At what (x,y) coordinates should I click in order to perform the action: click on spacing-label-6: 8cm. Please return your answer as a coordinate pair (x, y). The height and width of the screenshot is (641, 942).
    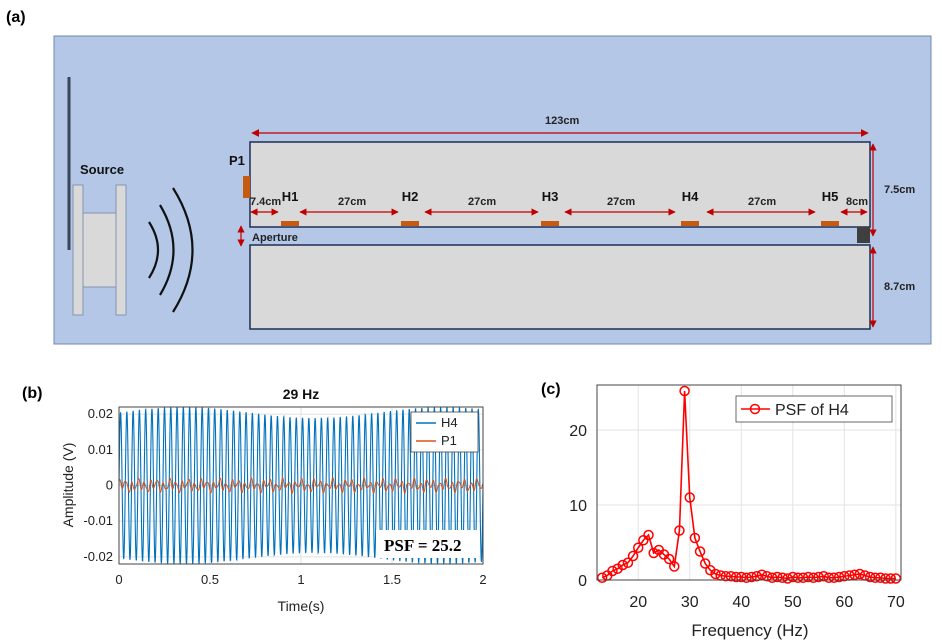
    Looking at the image, I should click on (857, 202).